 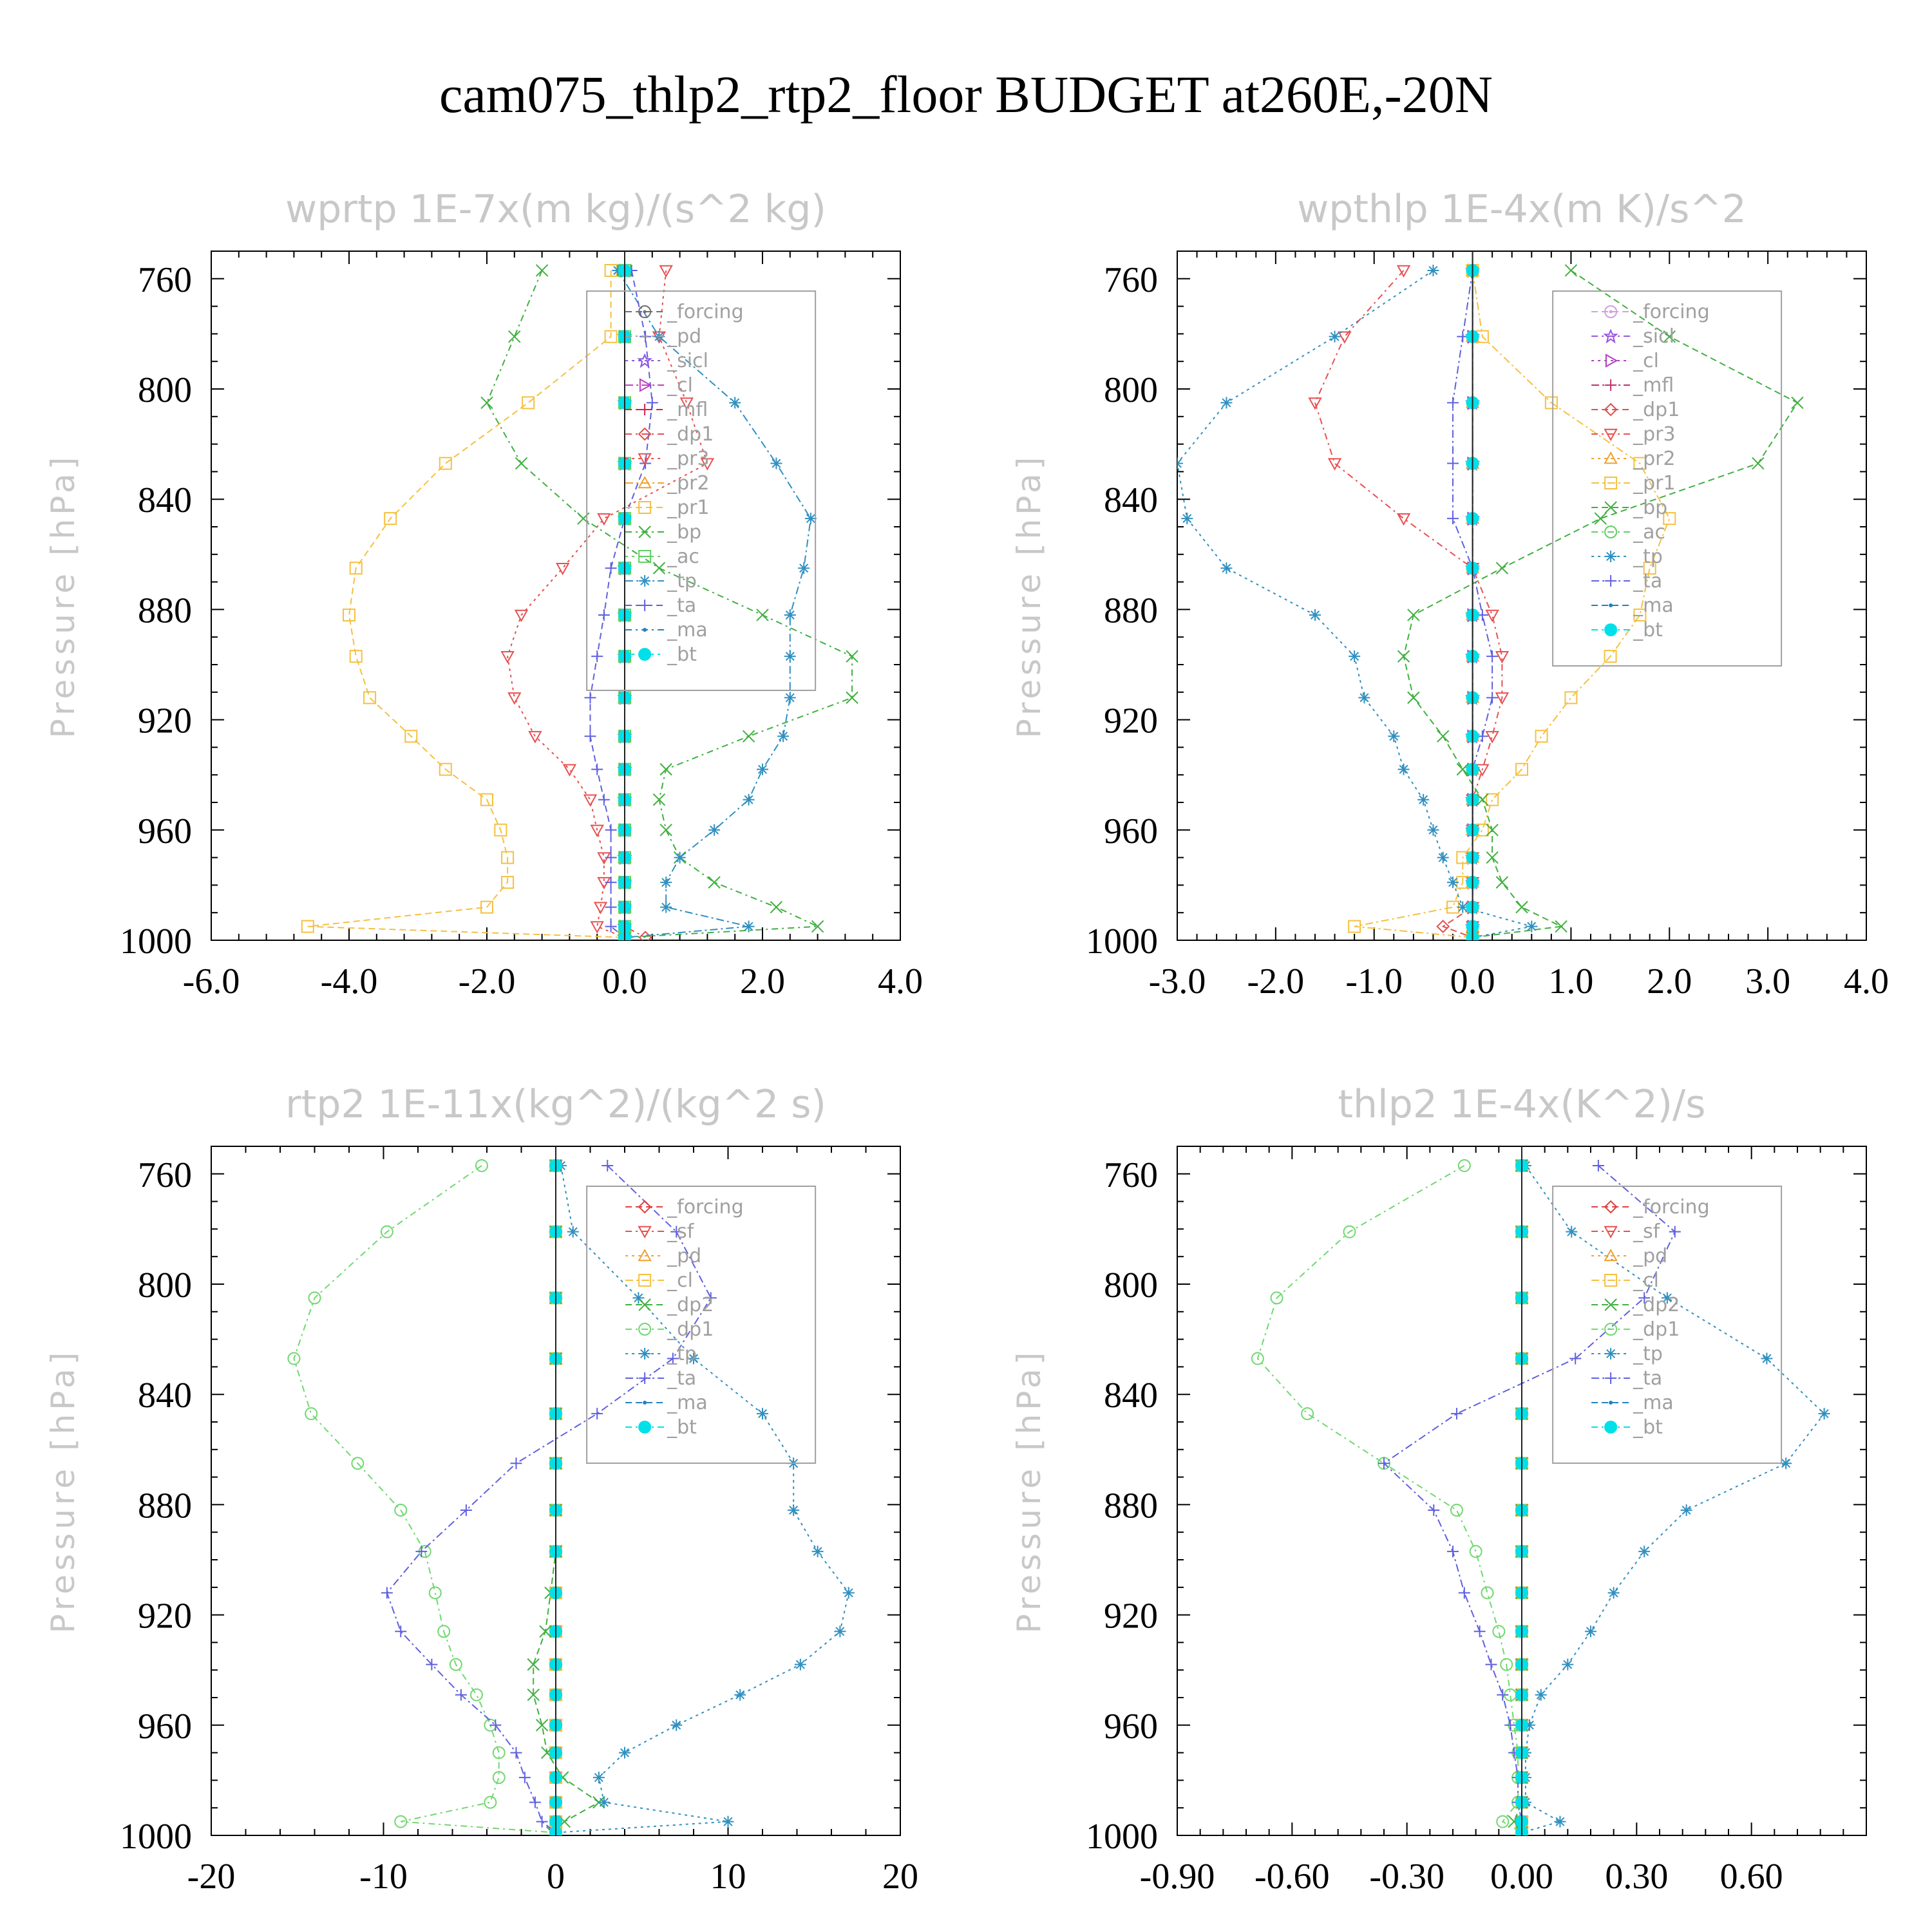 What do you see at coordinates (1632, 605) in the screenshot?
I see `legend-entry: _ma` at bounding box center [1632, 605].